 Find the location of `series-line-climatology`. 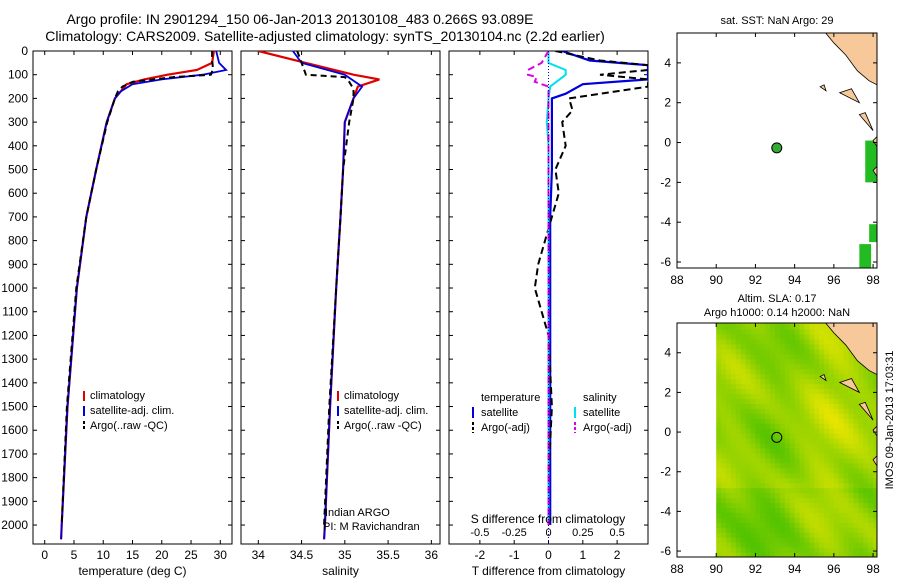

series-line-climatology is located at coordinates (319, 295).